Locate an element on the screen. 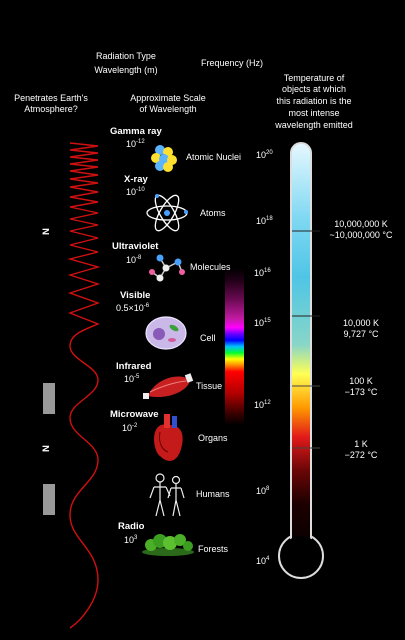  heart-organ-icon is located at coordinates (168, 437).